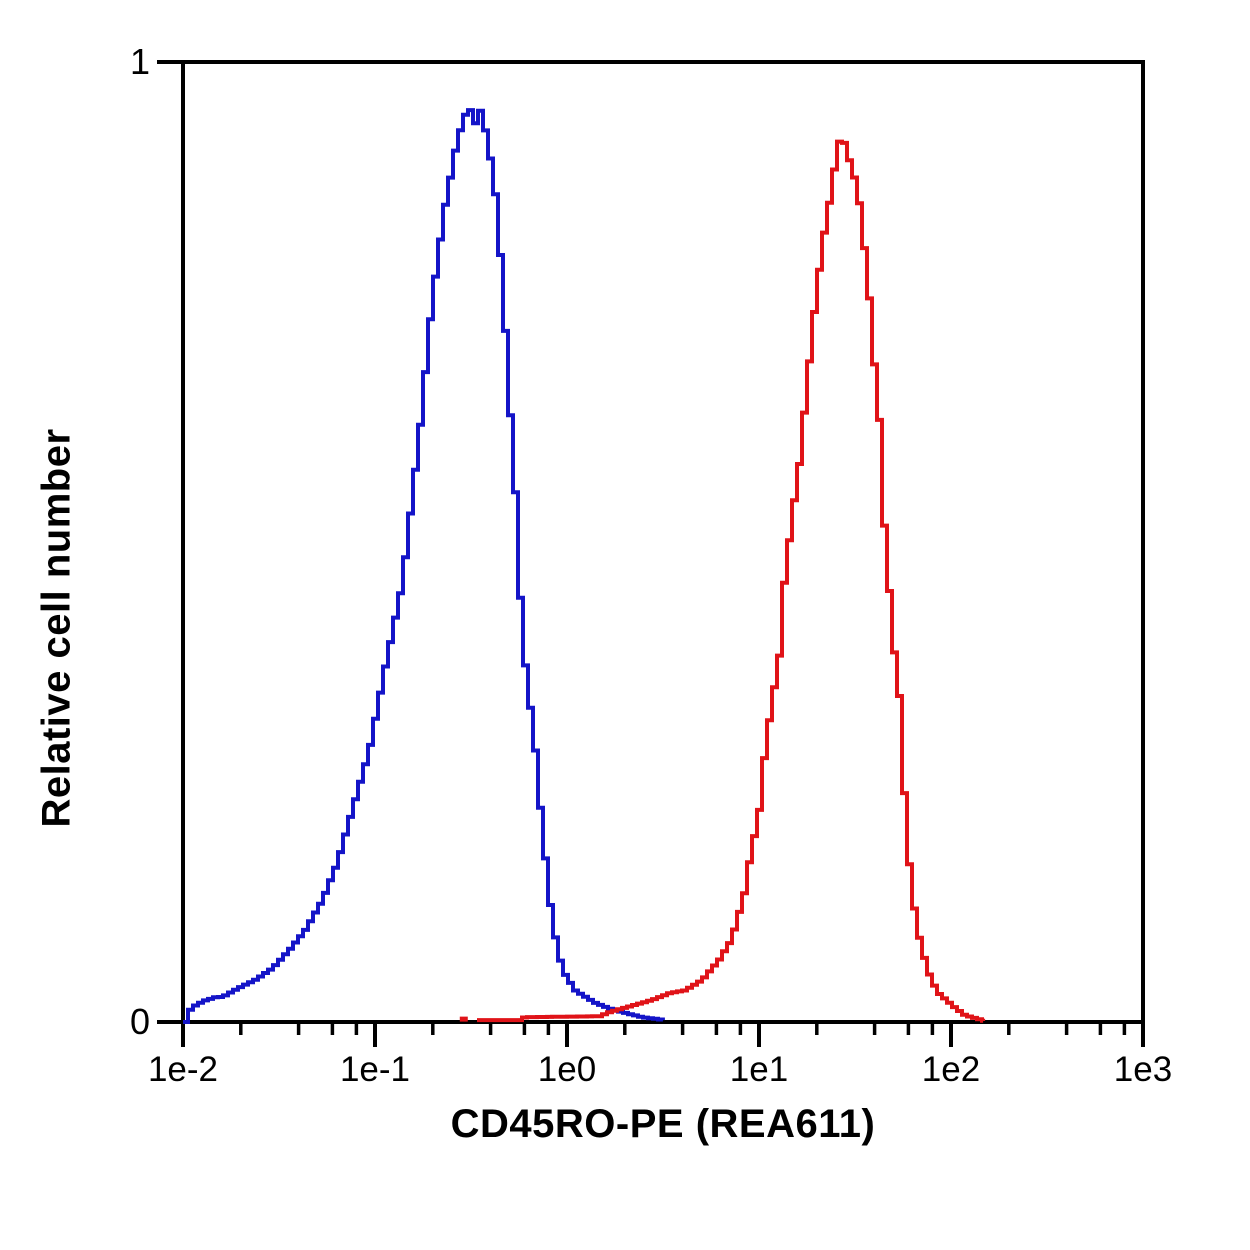 The width and height of the screenshot is (1250, 1250). Describe the element at coordinates (139, 61) in the screenshot. I see `y-tick-label-1: 1` at that location.